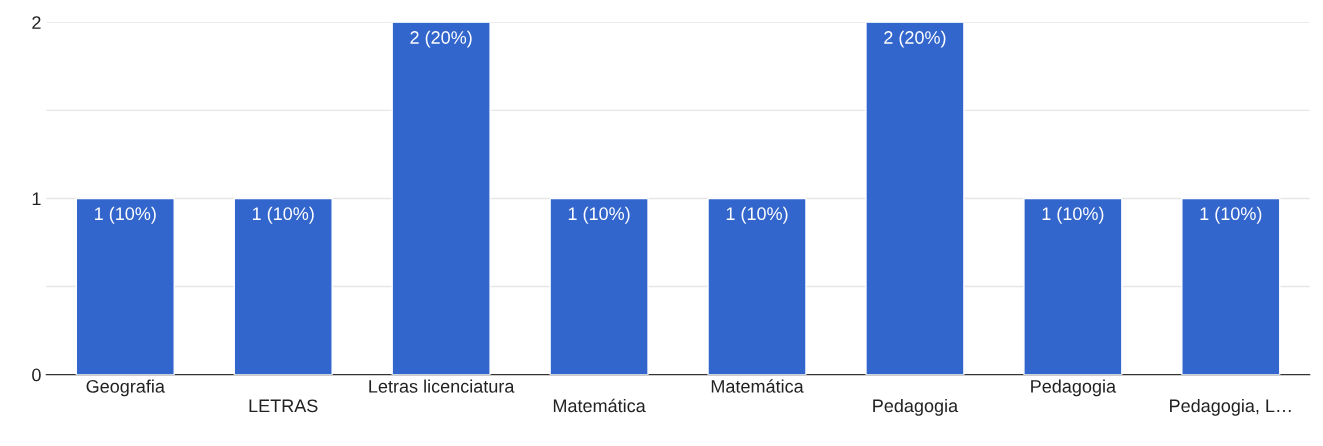  What do you see at coordinates (442, 386) in the screenshot?
I see `x-tick-label: Letras licenciatura` at bounding box center [442, 386].